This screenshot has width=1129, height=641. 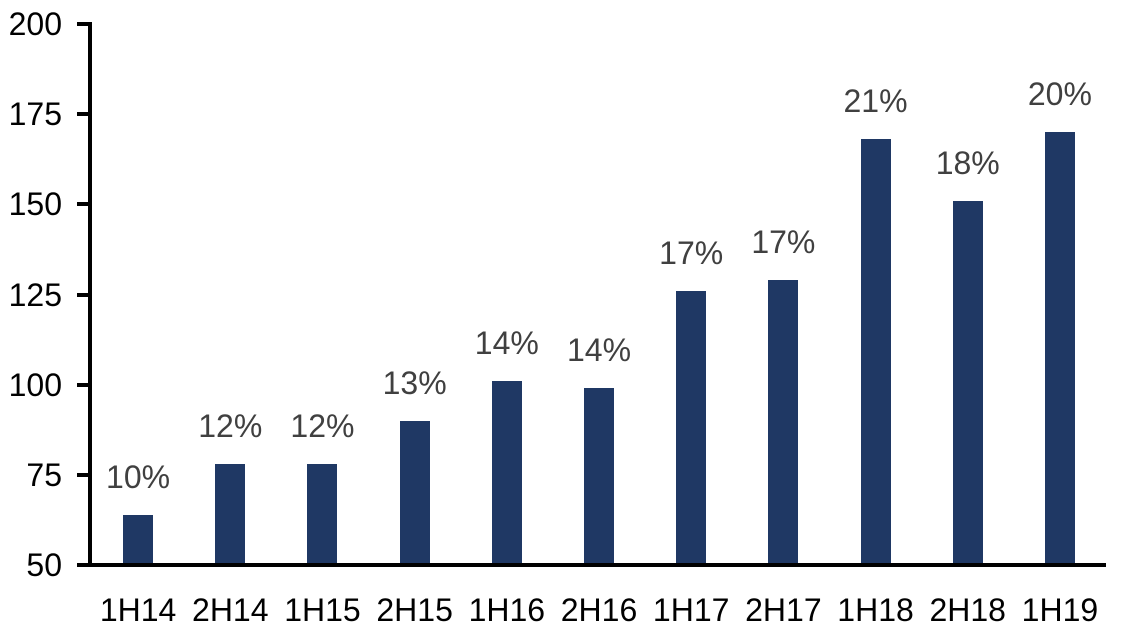 What do you see at coordinates (35, 24) in the screenshot?
I see `y-axis-tick-label: 200` at bounding box center [35, 24].